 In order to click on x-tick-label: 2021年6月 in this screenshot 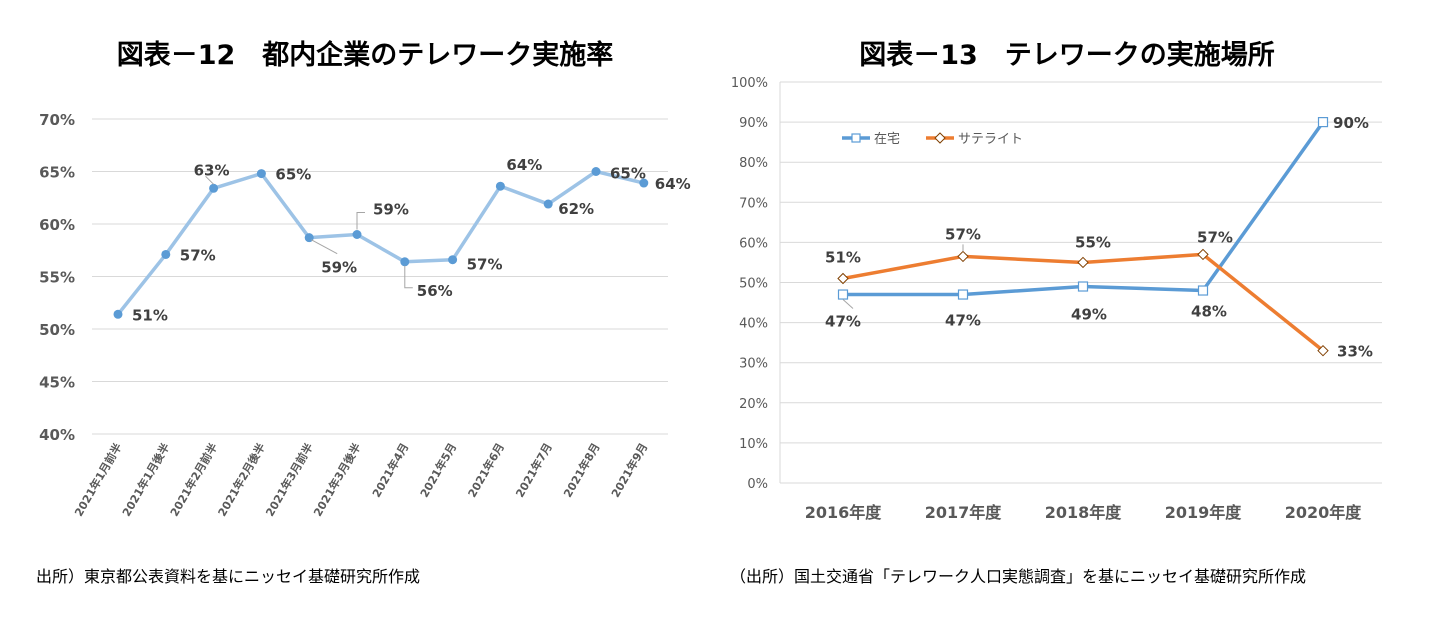, I will do `click(486, 470)`.